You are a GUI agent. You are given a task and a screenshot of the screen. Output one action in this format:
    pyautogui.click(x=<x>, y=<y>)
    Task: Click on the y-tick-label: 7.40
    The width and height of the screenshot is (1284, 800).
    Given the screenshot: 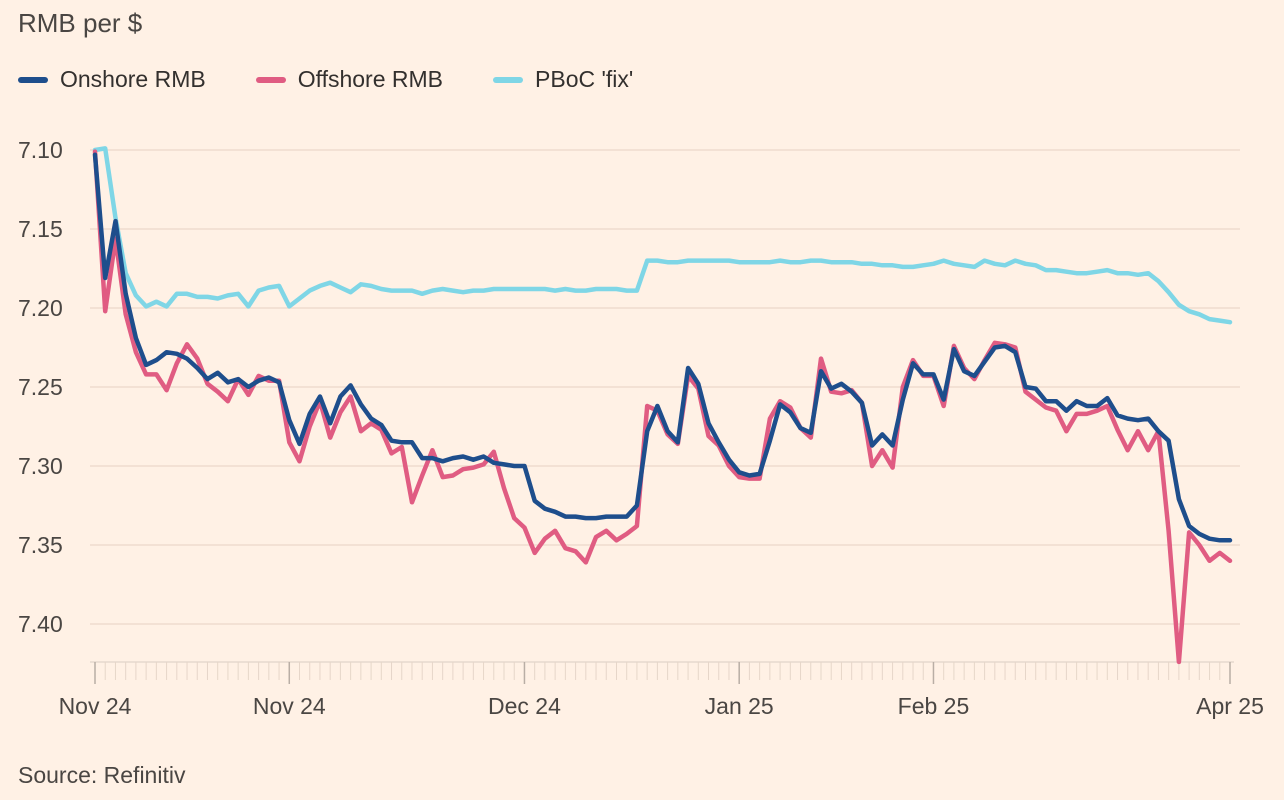 What is the action you would take?
    pyautogui.click(x=40, y=624)
    